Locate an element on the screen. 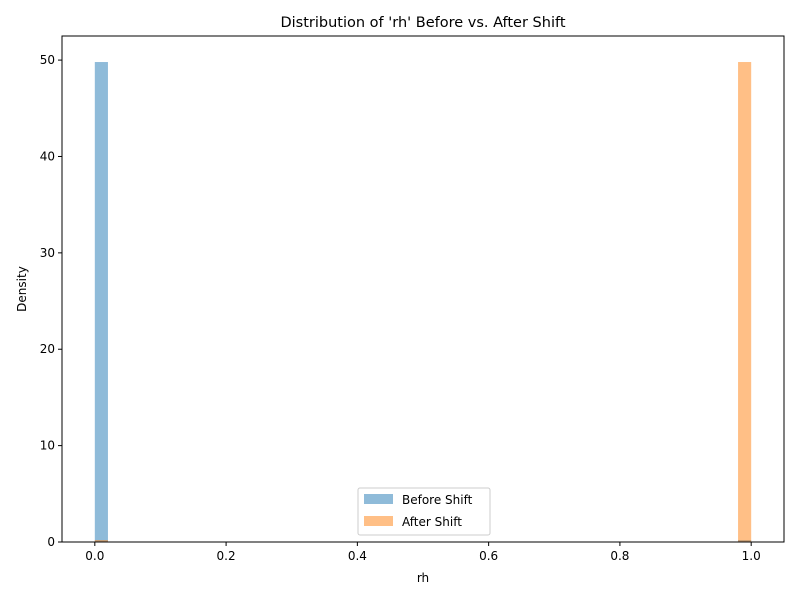 The width and height of the screenshot is (800, 600). x-tick-label: 1.0 is located at coordinates (751, 556).